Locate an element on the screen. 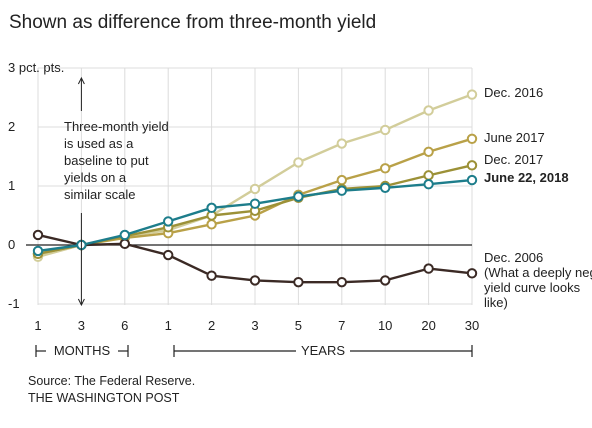  series-label: Dec. 2016 is located at coordinates (513, 92).